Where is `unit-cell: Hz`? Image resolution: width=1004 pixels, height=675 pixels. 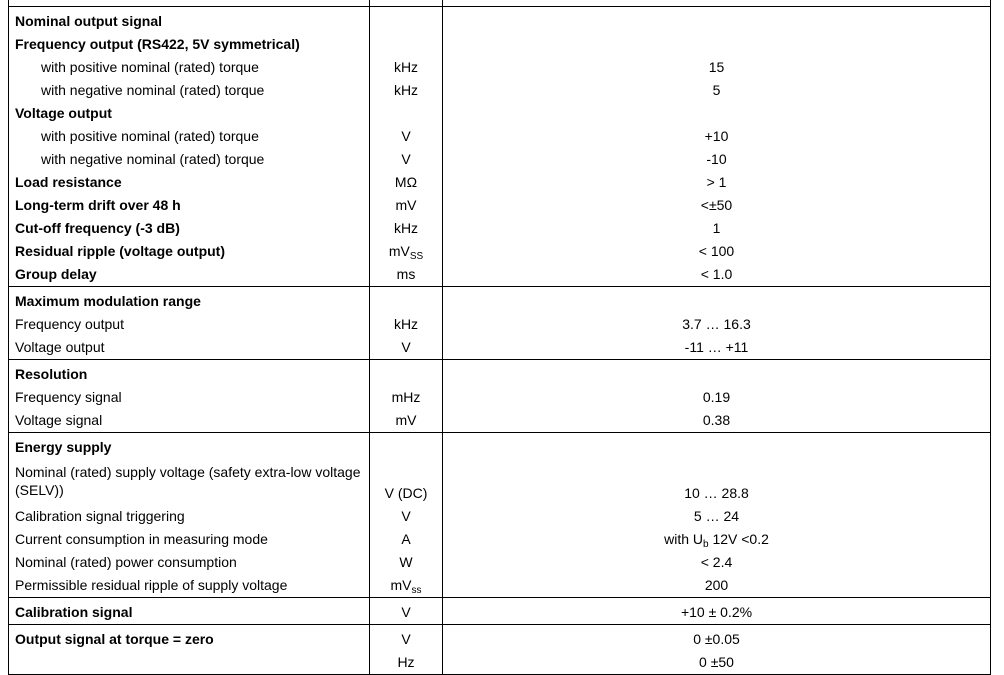
unit-cell: Hz is located at coordinates (406, 662).